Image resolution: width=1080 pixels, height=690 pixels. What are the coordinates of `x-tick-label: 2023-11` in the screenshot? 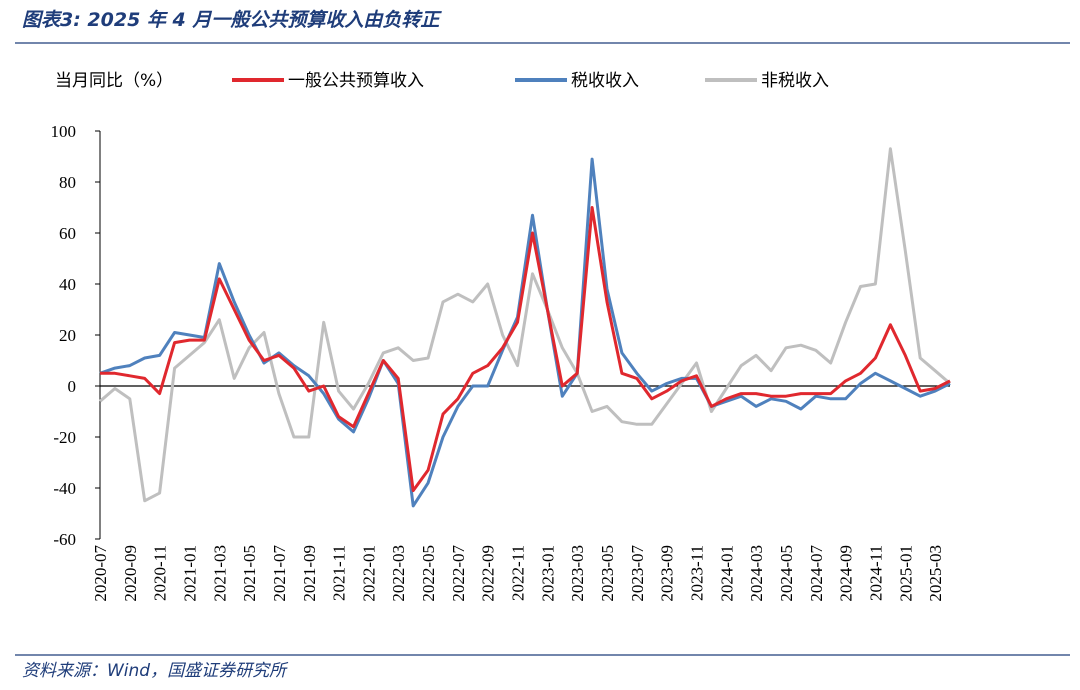 It's located at (696, 573).